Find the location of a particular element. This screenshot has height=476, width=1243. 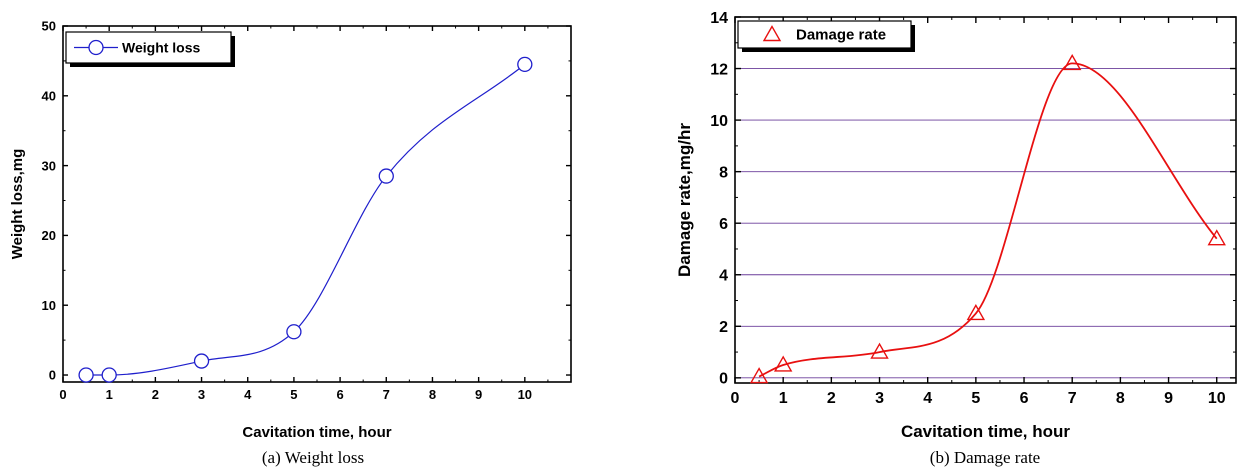

y-axis-label: Weight loss,mg is located at coordinates (17, 204).